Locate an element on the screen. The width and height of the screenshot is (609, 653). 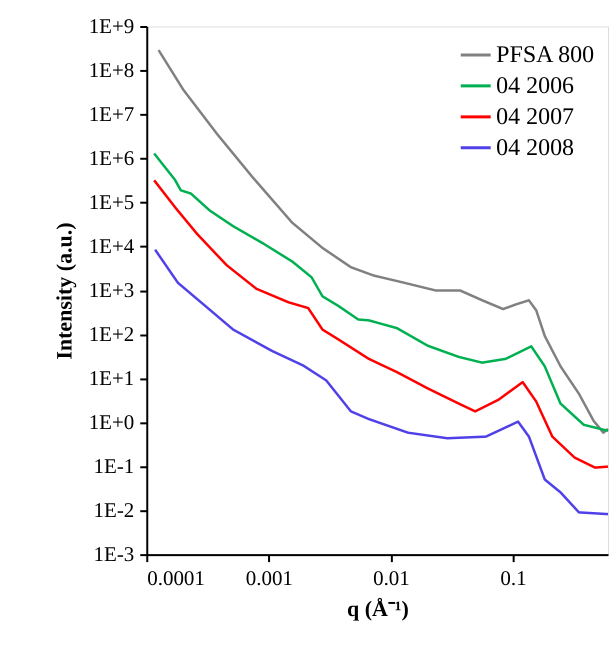
y-tick-label: 1E+8 is located at coordinates (111, 70).